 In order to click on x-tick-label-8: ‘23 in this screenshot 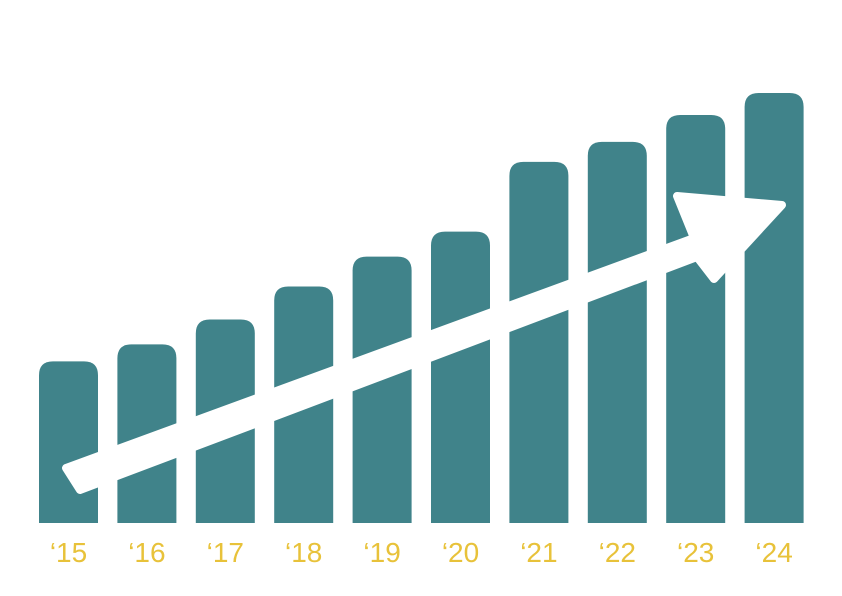, I will do `click(695, 552)`.